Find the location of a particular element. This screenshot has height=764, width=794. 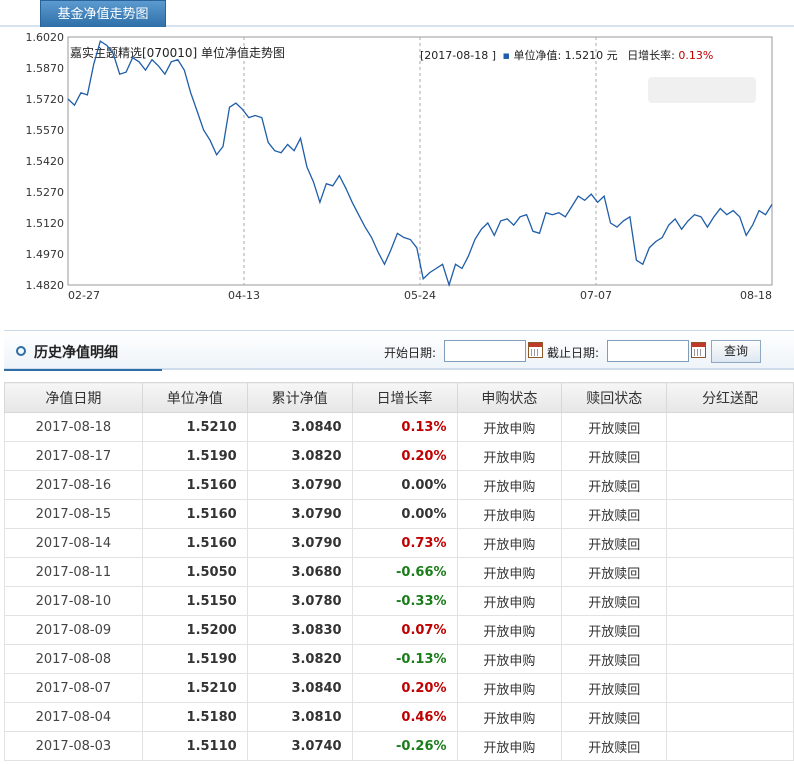

cell-date: 2017-08-04 is located at coordinates (73, 717).